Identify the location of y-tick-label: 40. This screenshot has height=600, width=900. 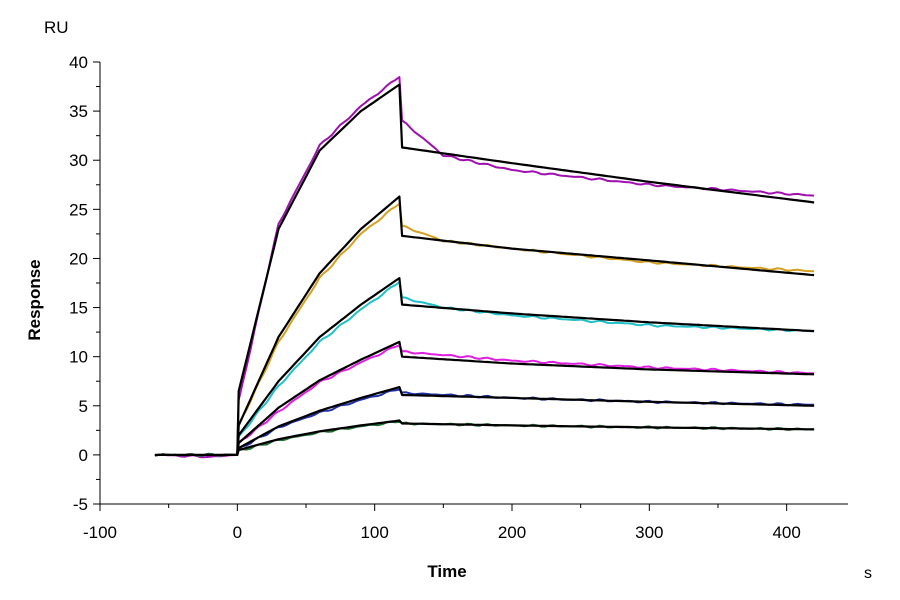
(78, 62).